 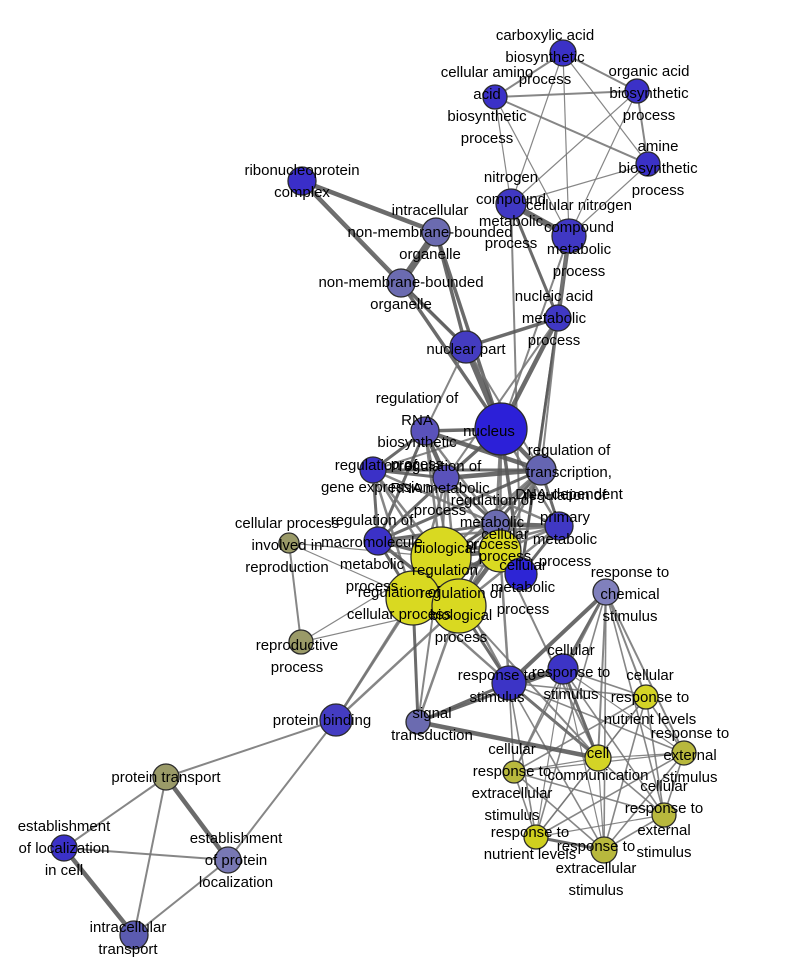 I want to click on node-label-crnl: cellular response to nutrient levels, so click(x=650, y=697).